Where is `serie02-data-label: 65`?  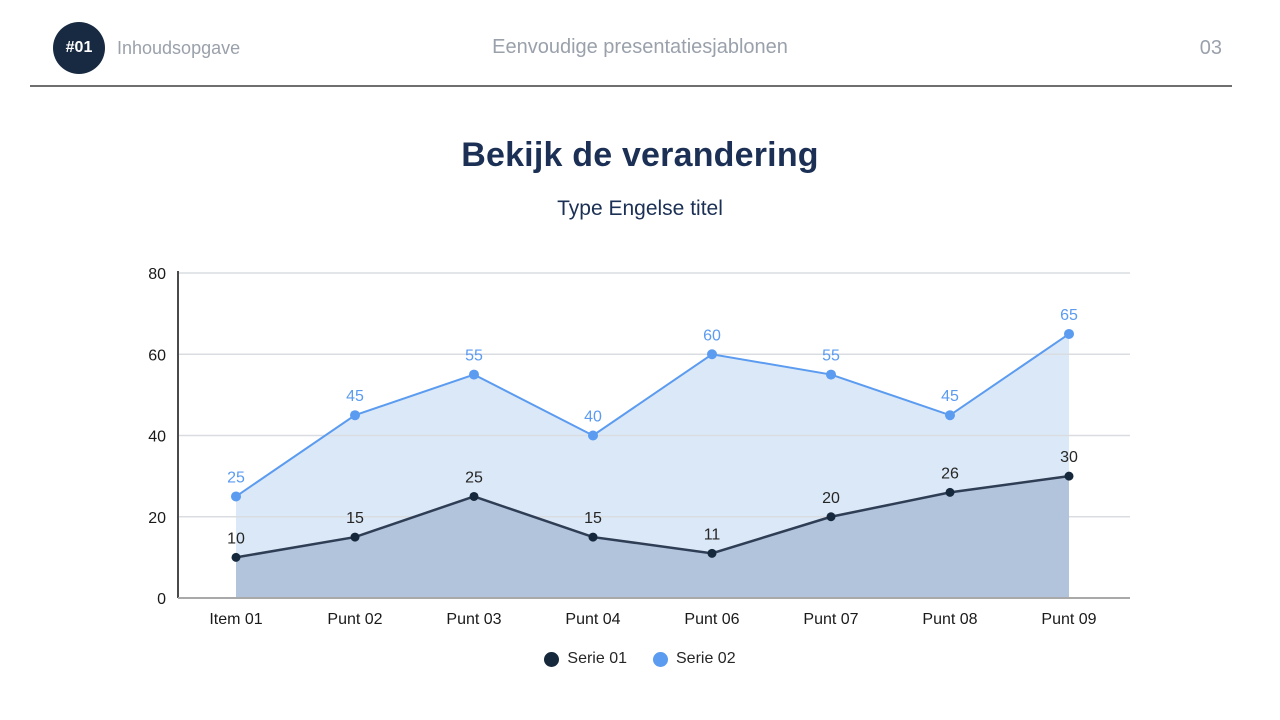 serie02-data-label: 65 is located at coordinates (1069, 315).